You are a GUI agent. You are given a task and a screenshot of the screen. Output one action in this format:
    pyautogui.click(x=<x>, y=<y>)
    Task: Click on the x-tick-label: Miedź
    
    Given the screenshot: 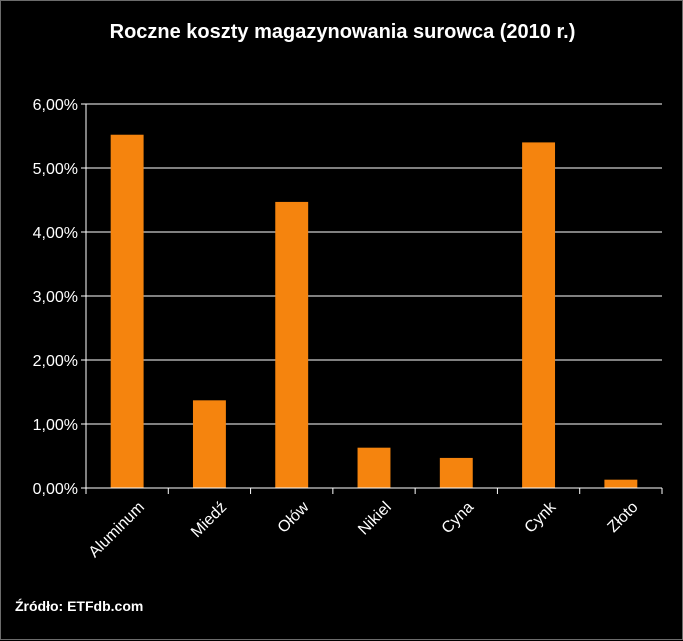 What is the action you would take?
    pyautogui.click(x=209, y=520)
    